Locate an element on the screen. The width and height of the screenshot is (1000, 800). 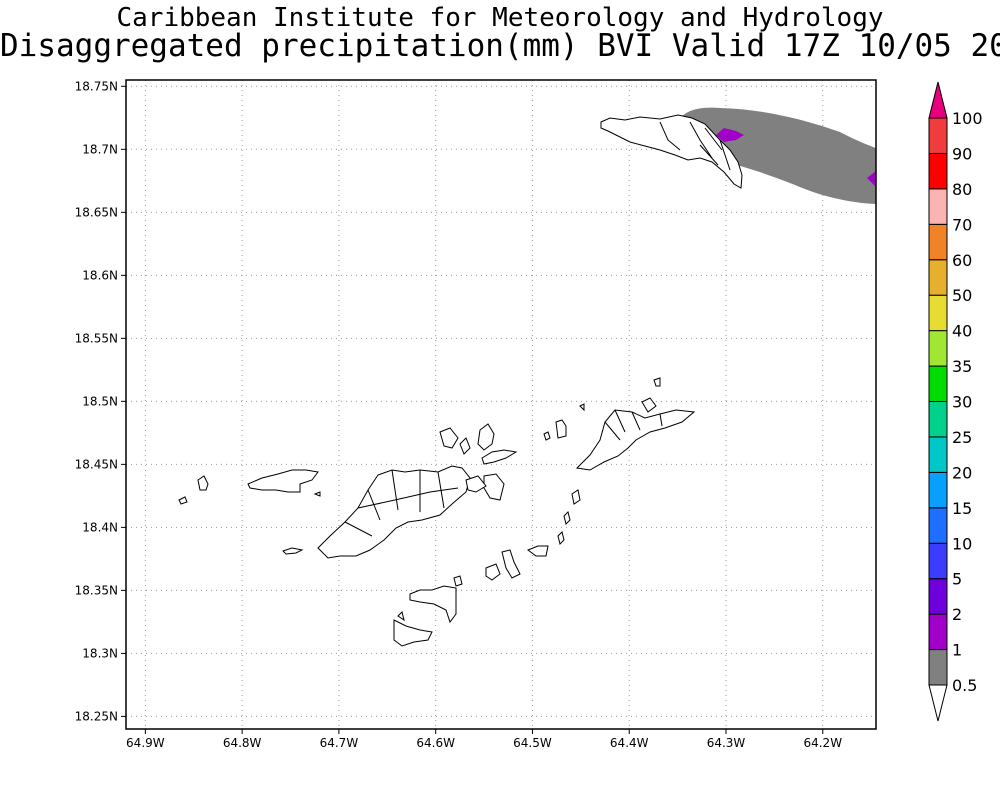
lat-tick-label: 18.75N is located at coordinates (96, 86).